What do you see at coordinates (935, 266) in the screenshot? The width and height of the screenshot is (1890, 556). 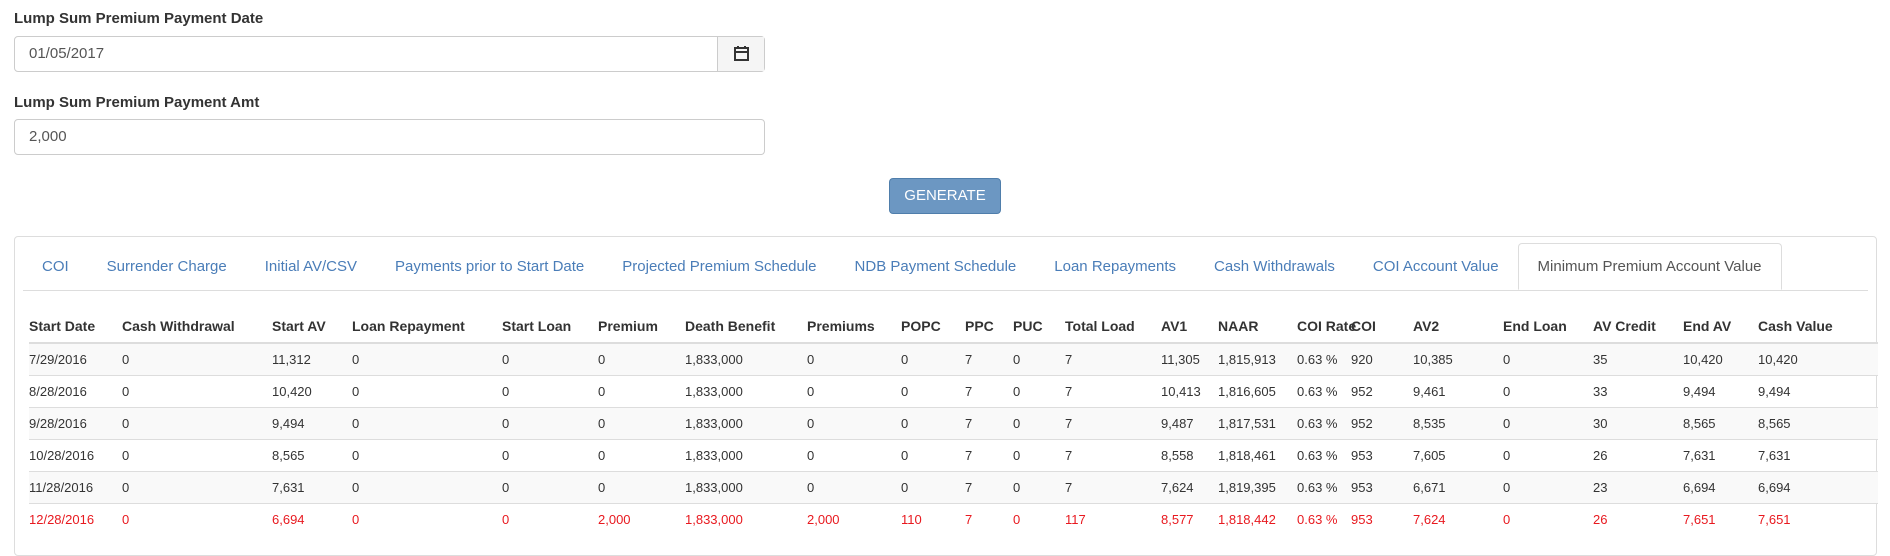 I see `tab: NDB Payment Schedule` at bounding box center [935, 266].